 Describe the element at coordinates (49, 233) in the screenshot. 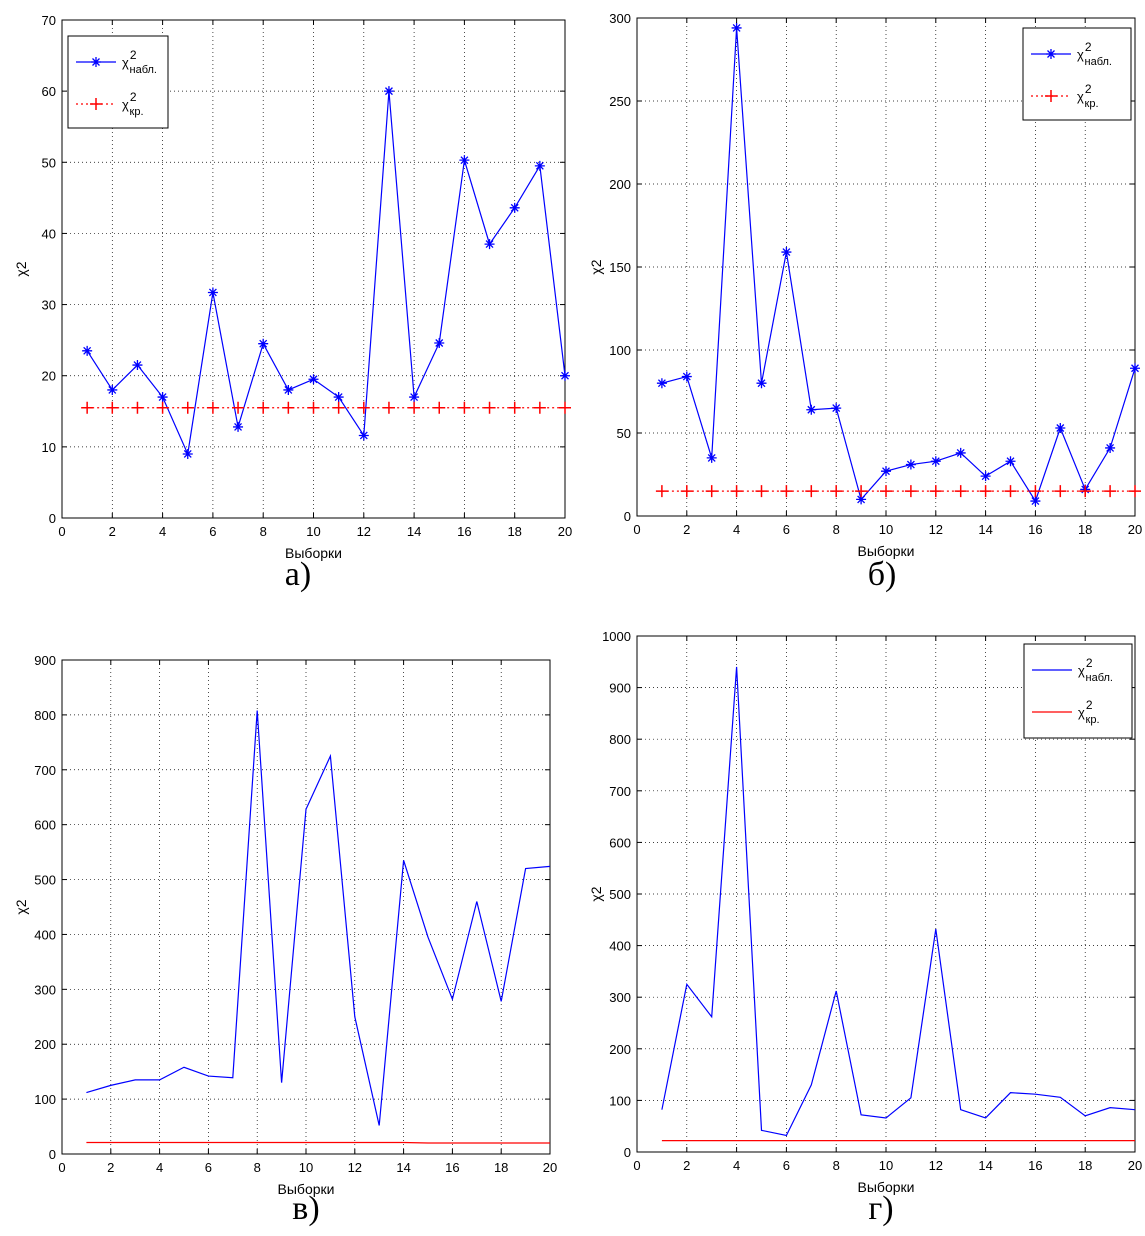

I see `y-tick-label: 40` at that location.